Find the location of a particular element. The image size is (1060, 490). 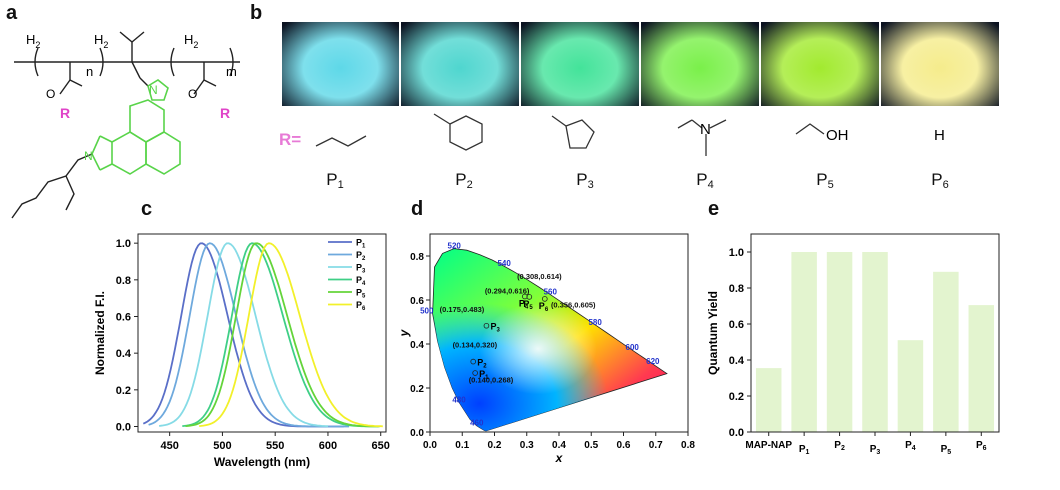

wavelength-label: 620 is located at coordinates (653, 361).